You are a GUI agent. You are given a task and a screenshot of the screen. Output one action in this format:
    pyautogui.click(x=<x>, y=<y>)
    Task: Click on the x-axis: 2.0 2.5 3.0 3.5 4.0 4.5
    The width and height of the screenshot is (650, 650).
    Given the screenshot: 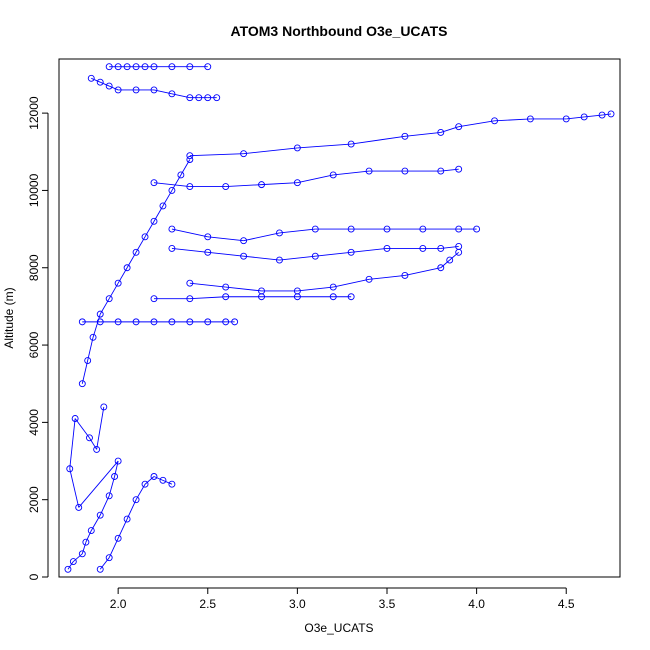 What is the action you would take?
    pyautogui.click(x=342, y=599)
    